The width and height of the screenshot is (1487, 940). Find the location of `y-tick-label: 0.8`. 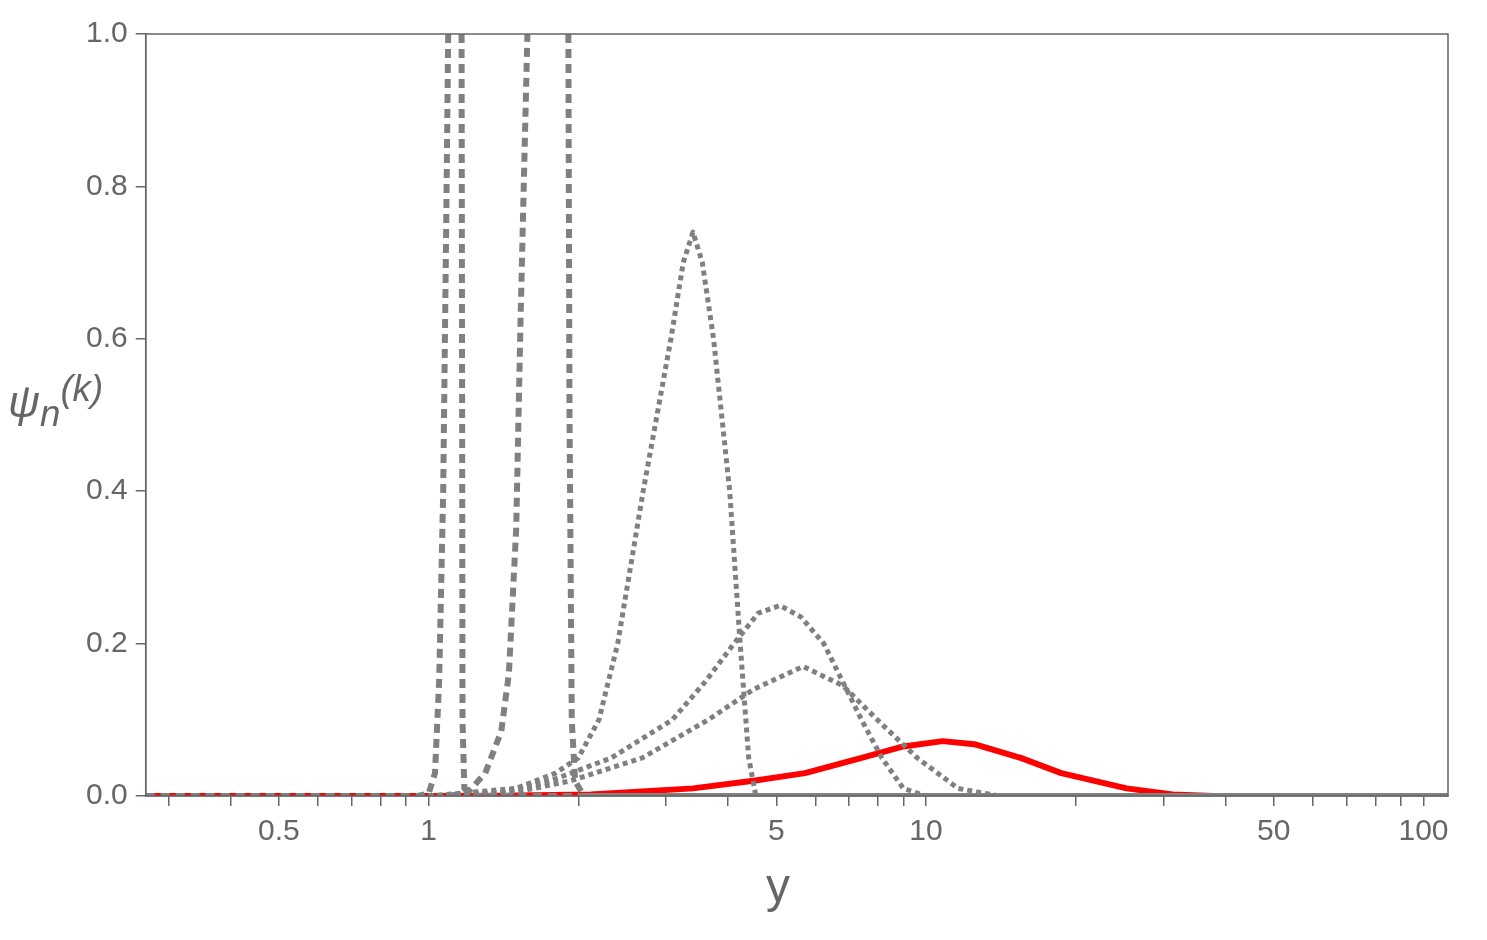

y-tick-label: 0.8 is located at coordinates (106, 184).